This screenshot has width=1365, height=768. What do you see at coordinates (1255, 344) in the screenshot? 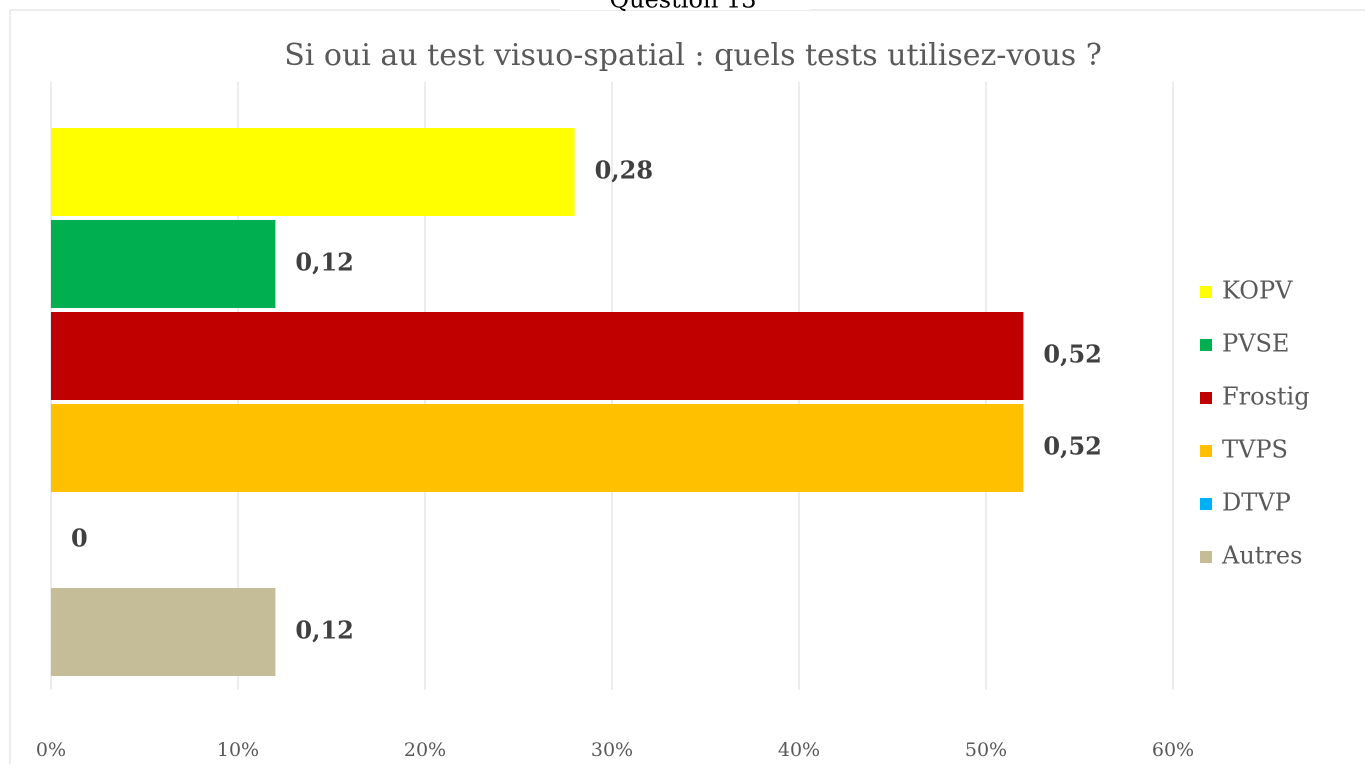
I see `legend-label: PVSE` at bounding box center [1255, 344].